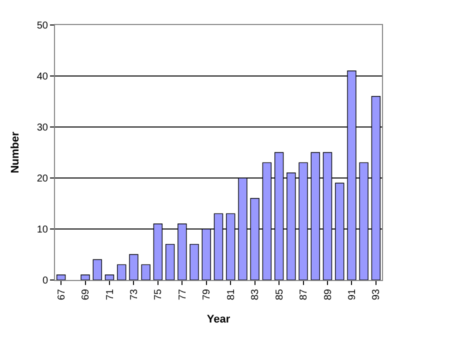  Describe the element at coordinates (218, 319) in the screenshot. I see `x-axis-title: Year` at that location.